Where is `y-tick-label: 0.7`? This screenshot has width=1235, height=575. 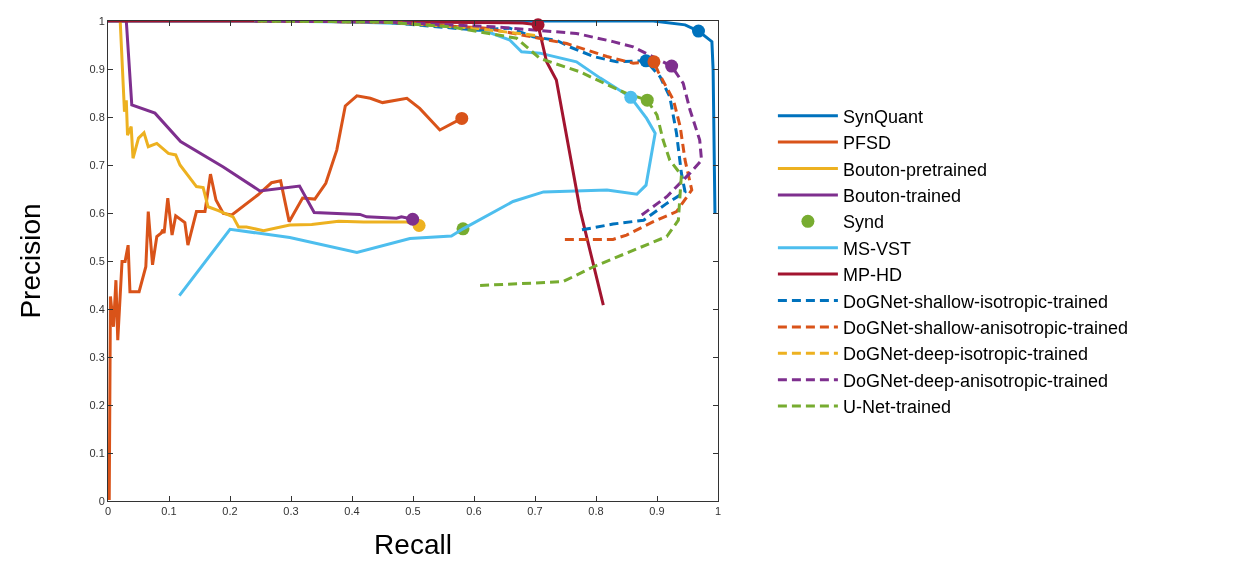 y-tick-label: 0.7 is located at coordinates (97, 164).